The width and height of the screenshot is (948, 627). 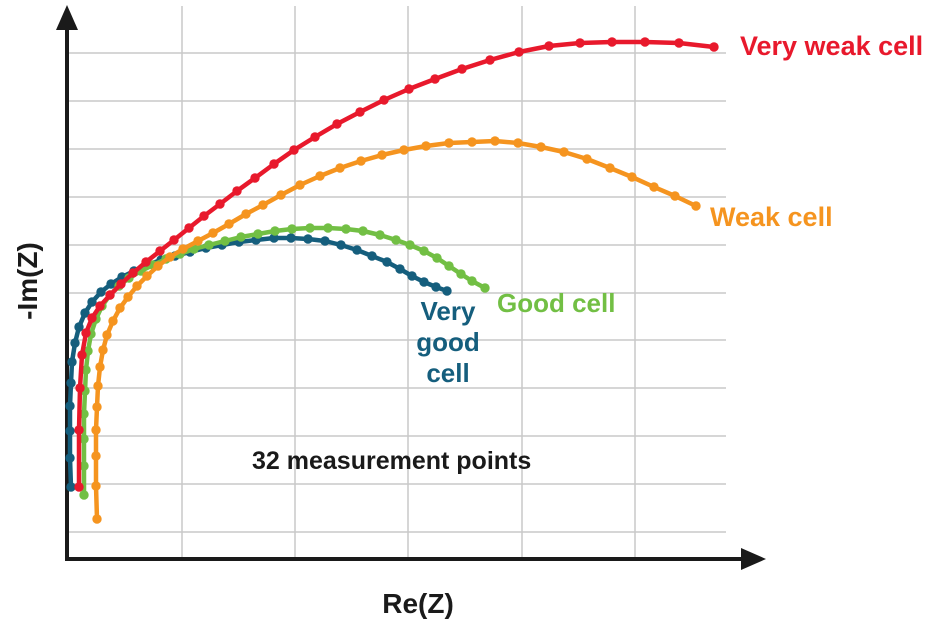 I want to click on x-axis-arrowhead, so click(x=753, y=559).